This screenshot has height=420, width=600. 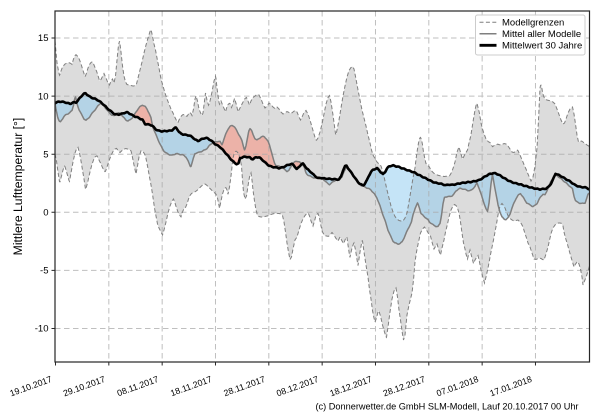 What do you see at coordinates (42, 329) in the screenshot?
I see `svg-text: -10` at bounding box center [42, 329].